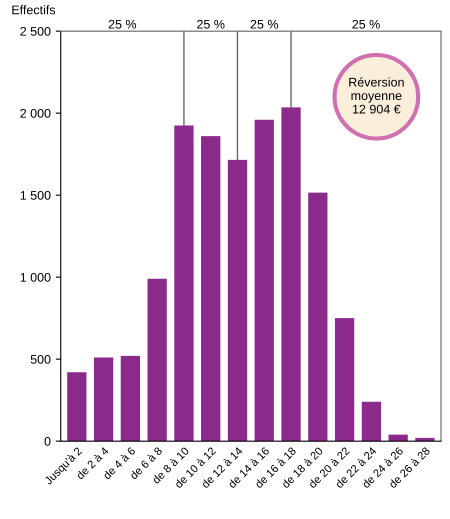 The width and height of the screenshot is (450, 519). Describe the element at coordinates (34, 9) in the screenshot. I see `y-axis-title: Effectifs` at that location.